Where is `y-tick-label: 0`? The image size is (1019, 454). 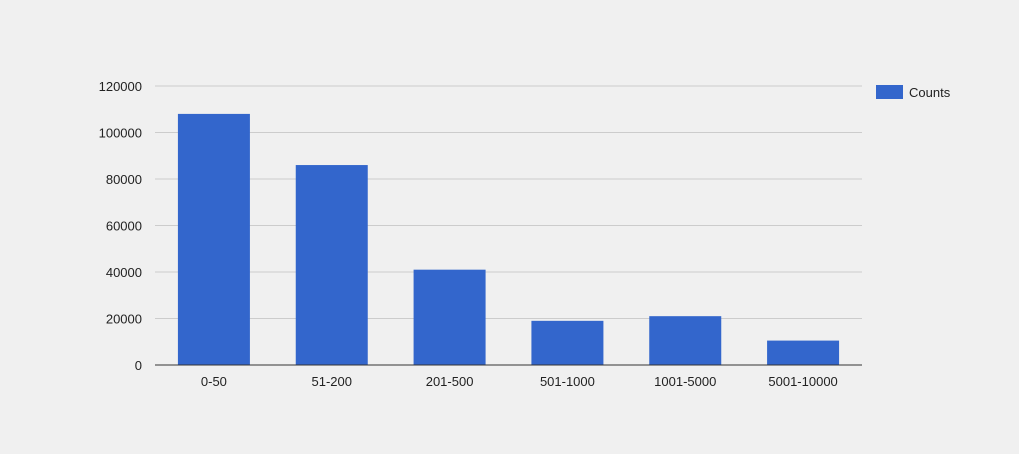 y-tick-label: 0 is located at coordinates (138, 365).